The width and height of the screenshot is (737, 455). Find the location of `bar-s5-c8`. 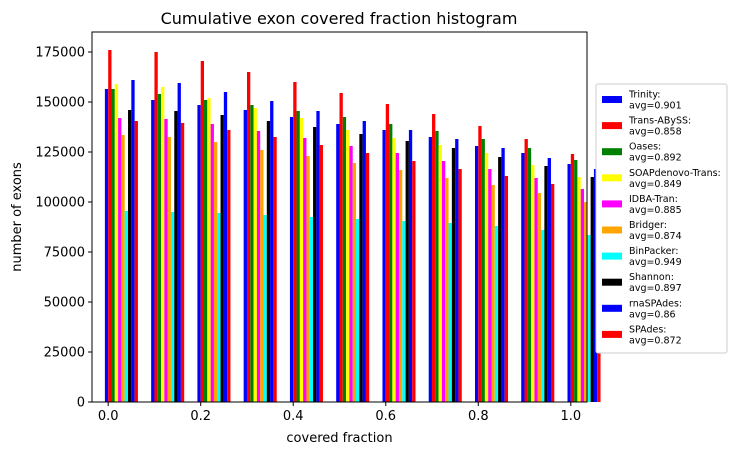

bar-s5-c8 is located at coordinates (493, 293).